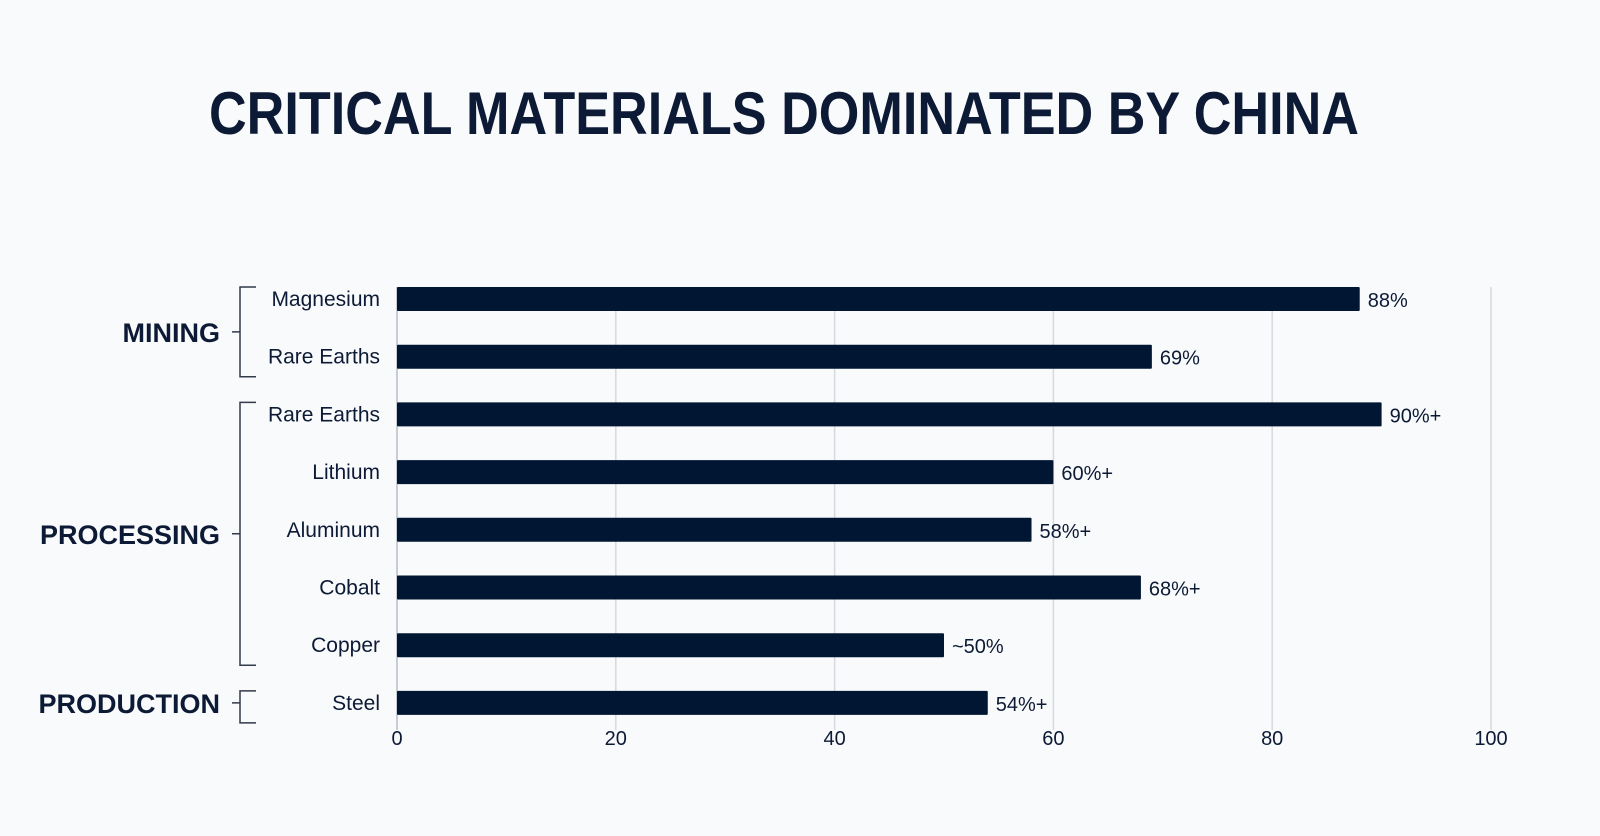  What do you see at coordinates (1175, 590) in the screenshot?
I see `data-label: 68%+` at bounding box center [1175, 590].